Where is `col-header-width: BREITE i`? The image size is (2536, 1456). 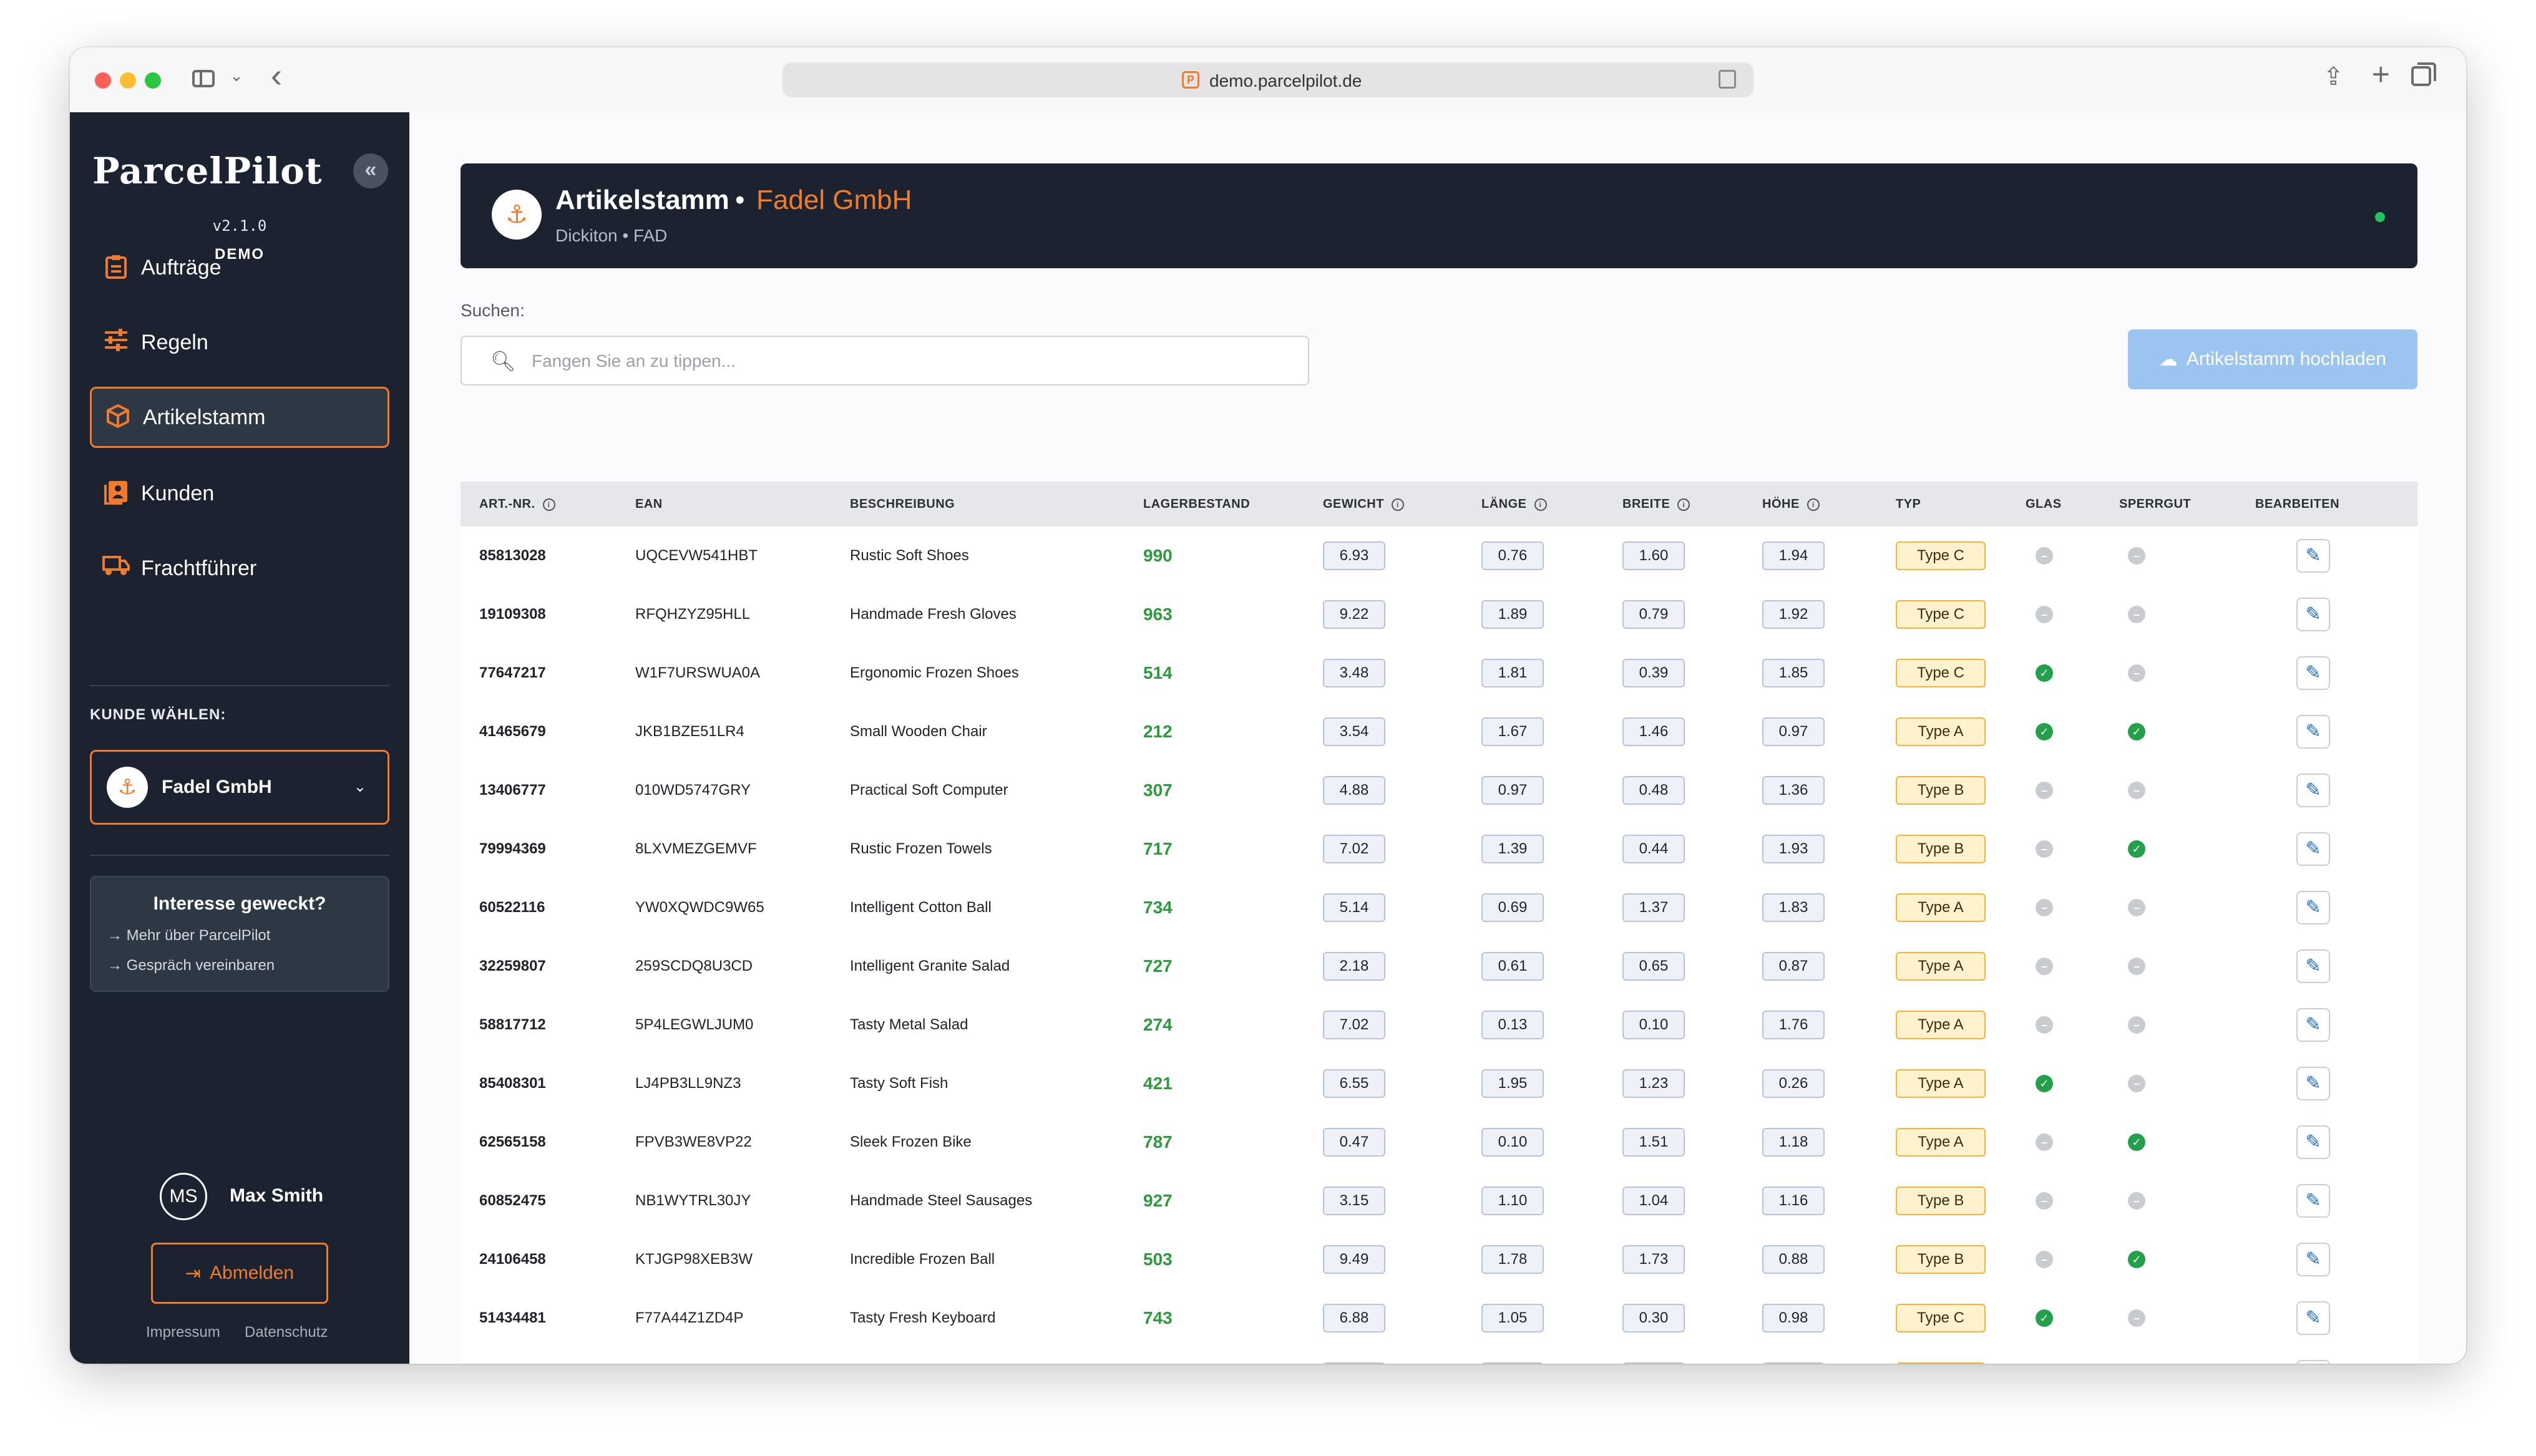 col-header-width: BREITE i is located at coordinates (1656, 505).